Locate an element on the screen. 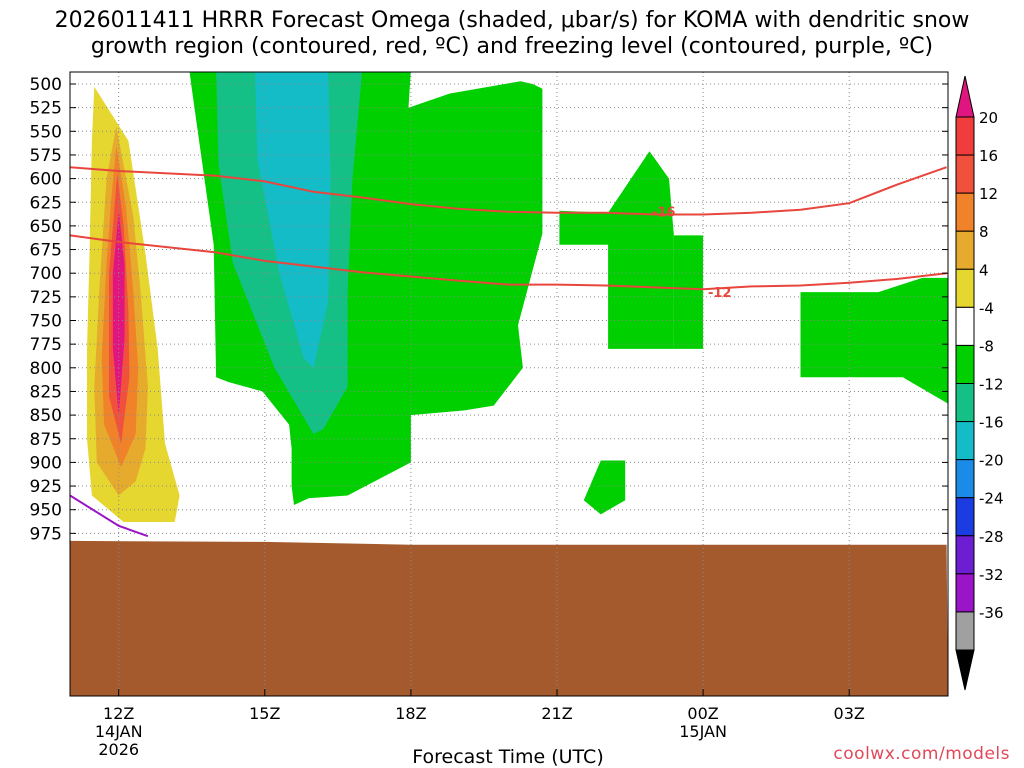 This screenshot has width=1024, height=768. x-tick-label-03Z: 03Z is located at coordinates (849, 713).